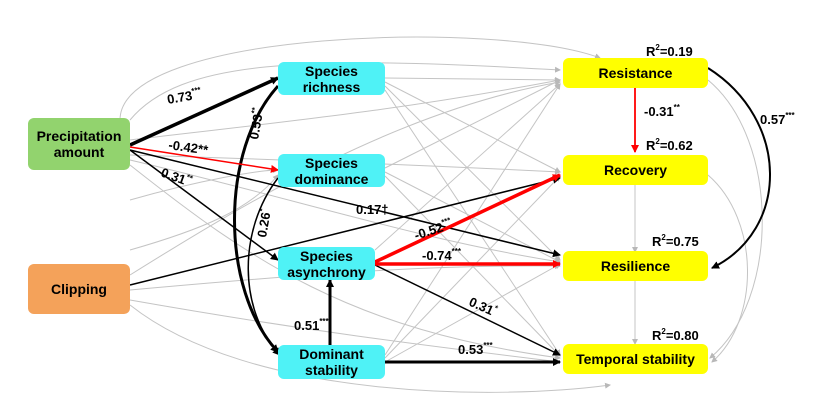  Describe the element at coordinates (669, 51) in the screenshot. I see `r2-resistance: R2=0.19` at that location.